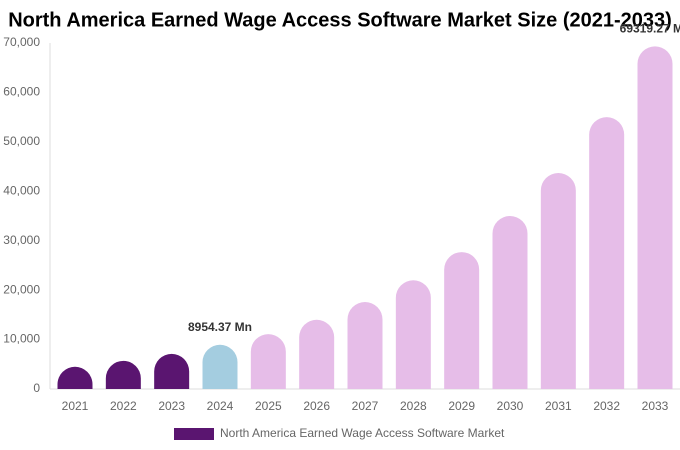 This screenshot has width=680, height=450. What do you see at coordinates (316, 406) in the screenshot?
I see `x-tick-label: 2026` at bounding box center [316, 406].